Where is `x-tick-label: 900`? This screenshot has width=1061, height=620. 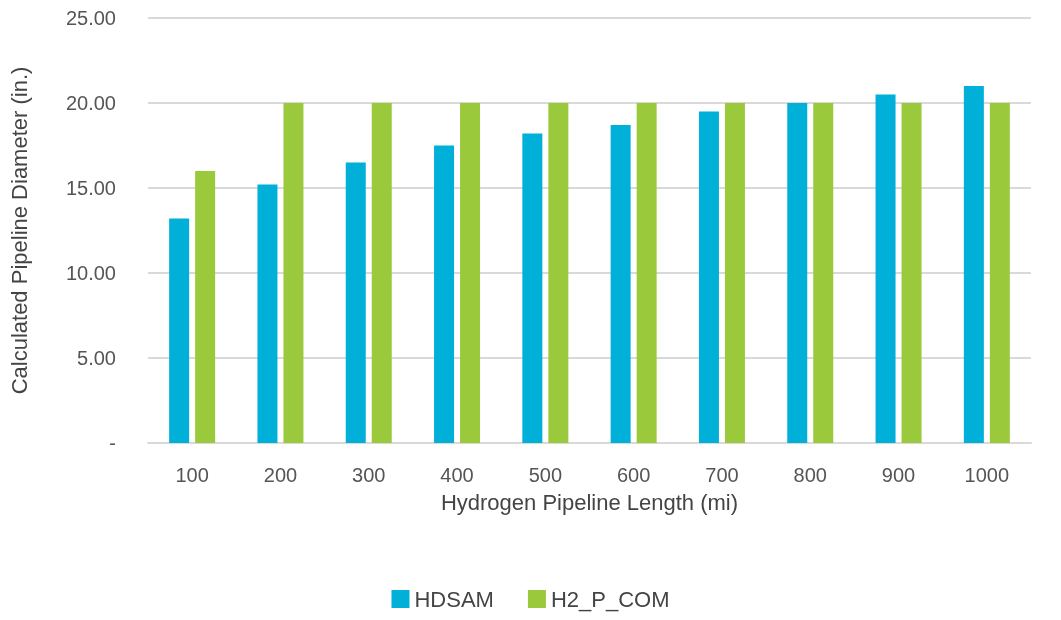
x-tick-label: 900 is located at coordinates (898, 475).